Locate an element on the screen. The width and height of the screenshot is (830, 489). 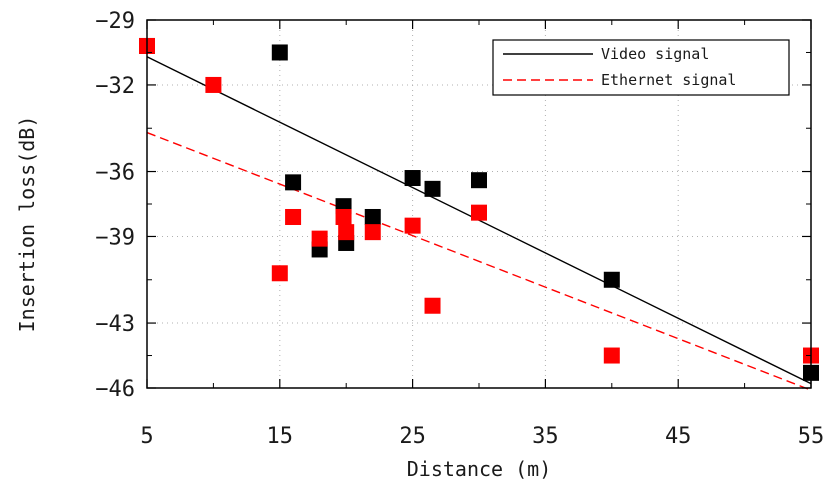
x-axis-label: Distance (m) is located at coordinates (479, 469).